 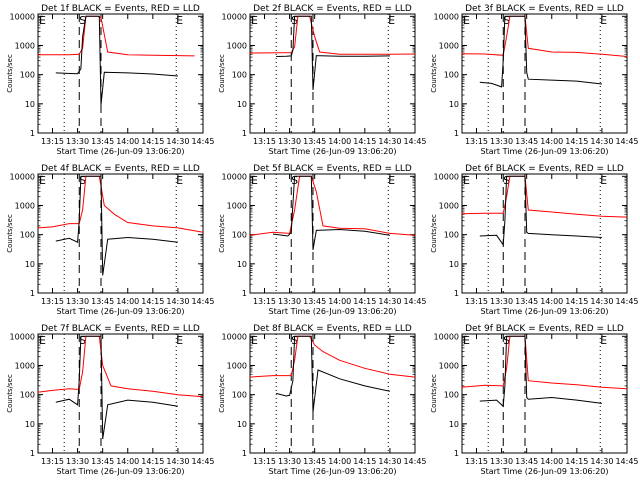 What do you see at coordinates (544, 329) in the screenshot?
I see `chart-title: Det 9f BLACK = Events, RED = LLD` at bounding box center [544, 329].